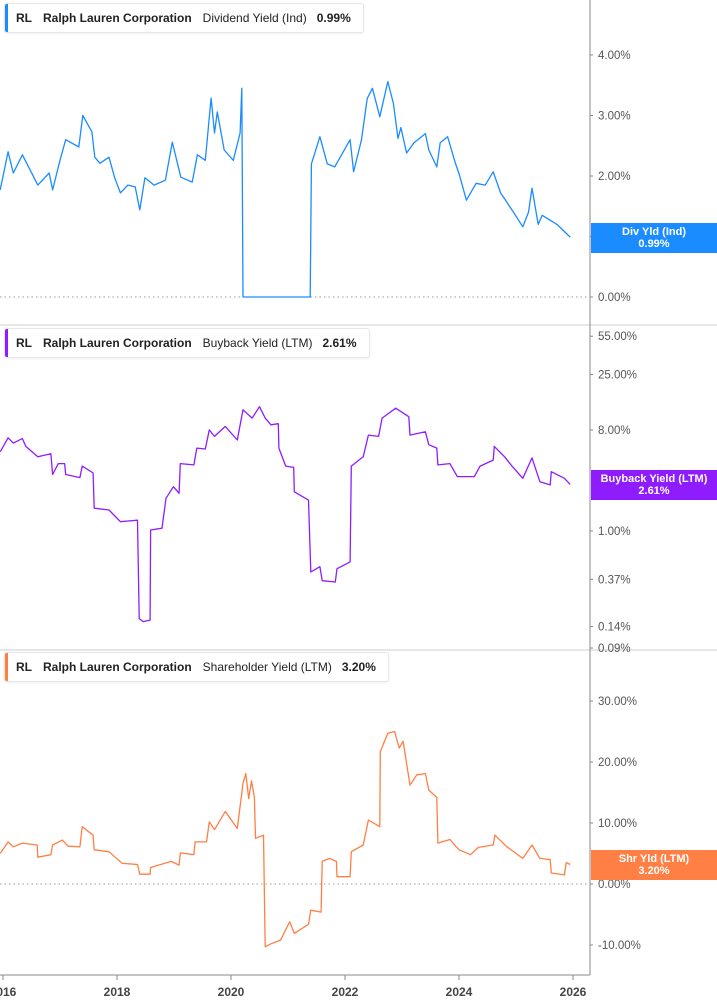 Image resolution: width=717 pixels, height=1005 pixels. I want to click on y-tick-label: -10.00%, so click(619, 946).